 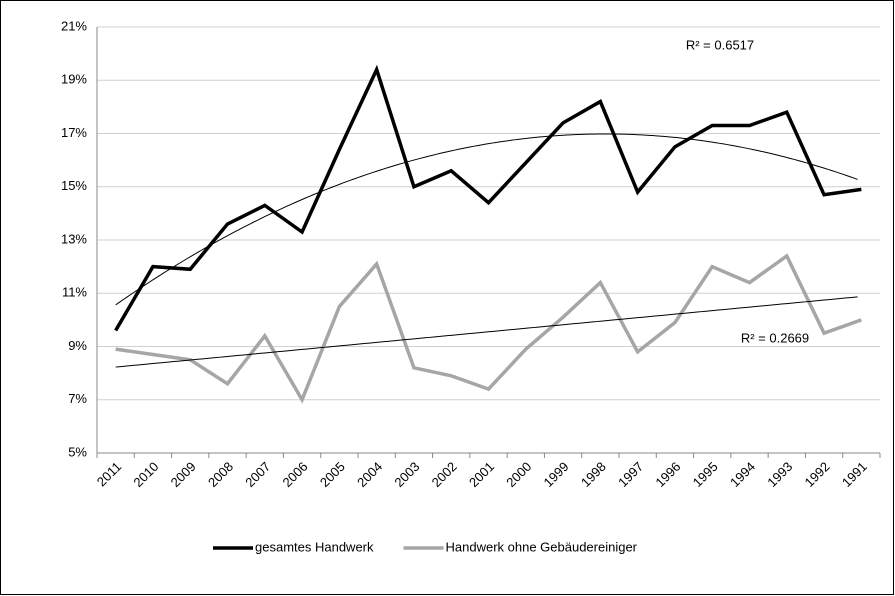 What do you see at coordinates (74, 292) in the screenshot?
I see `y-tick-label: 11%` at bounding box center [74, 292].